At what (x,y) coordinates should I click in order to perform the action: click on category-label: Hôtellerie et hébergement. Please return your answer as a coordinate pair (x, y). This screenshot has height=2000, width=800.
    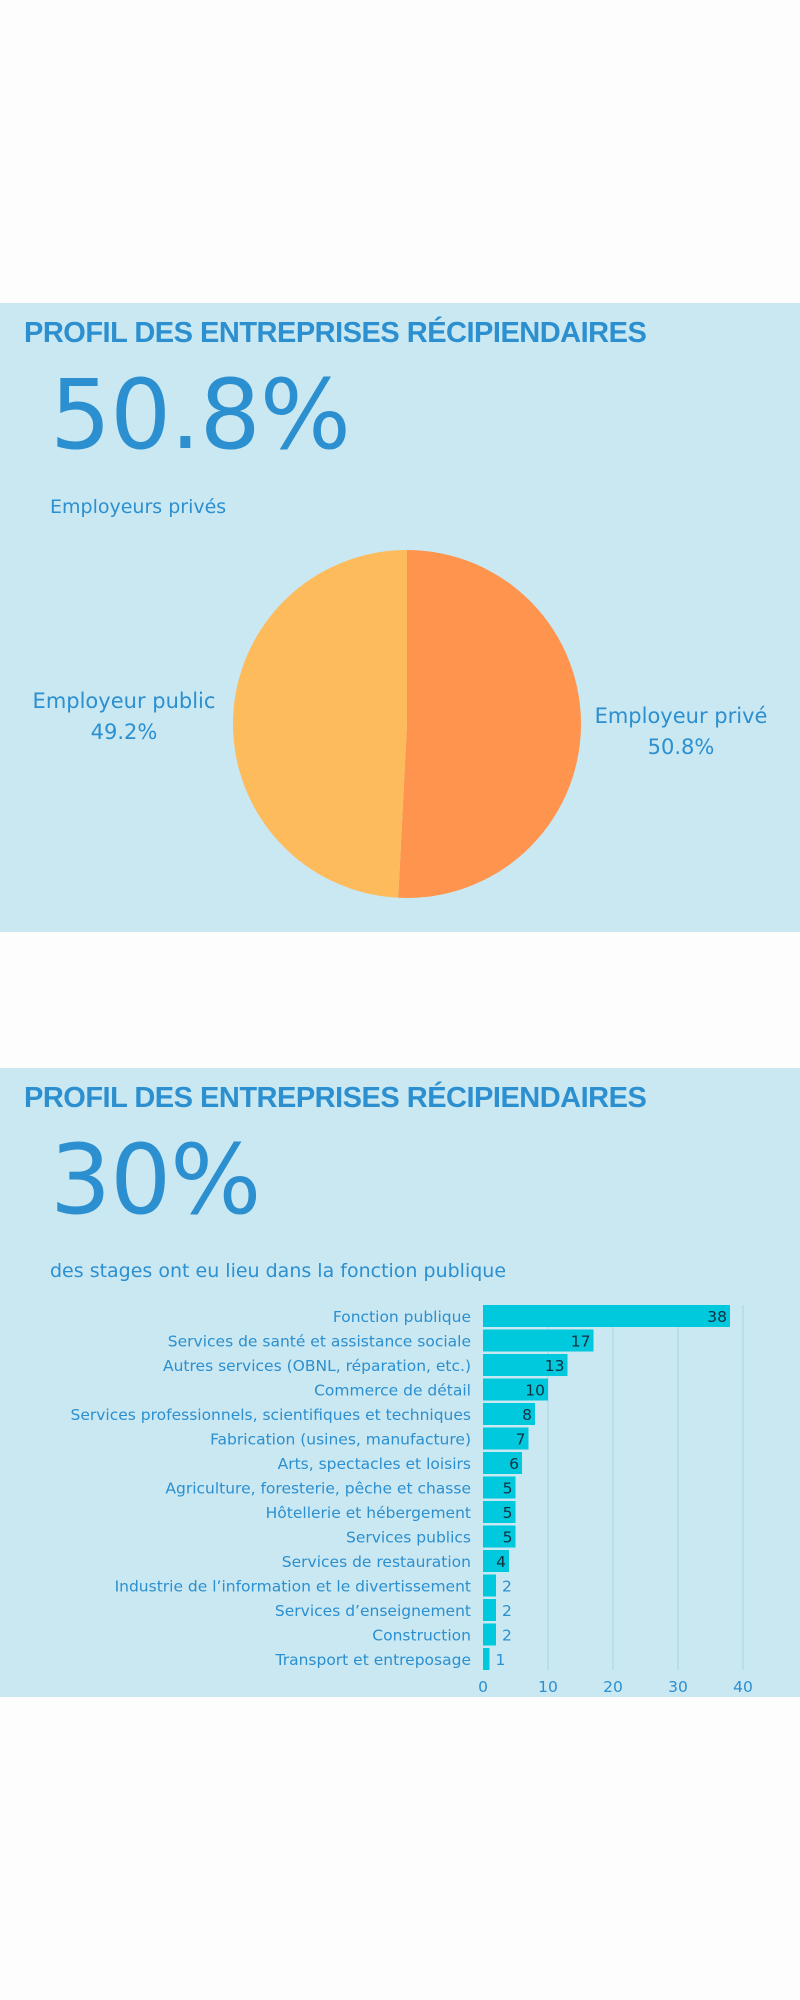
    Looking at the image, I should click on (368, 1513).